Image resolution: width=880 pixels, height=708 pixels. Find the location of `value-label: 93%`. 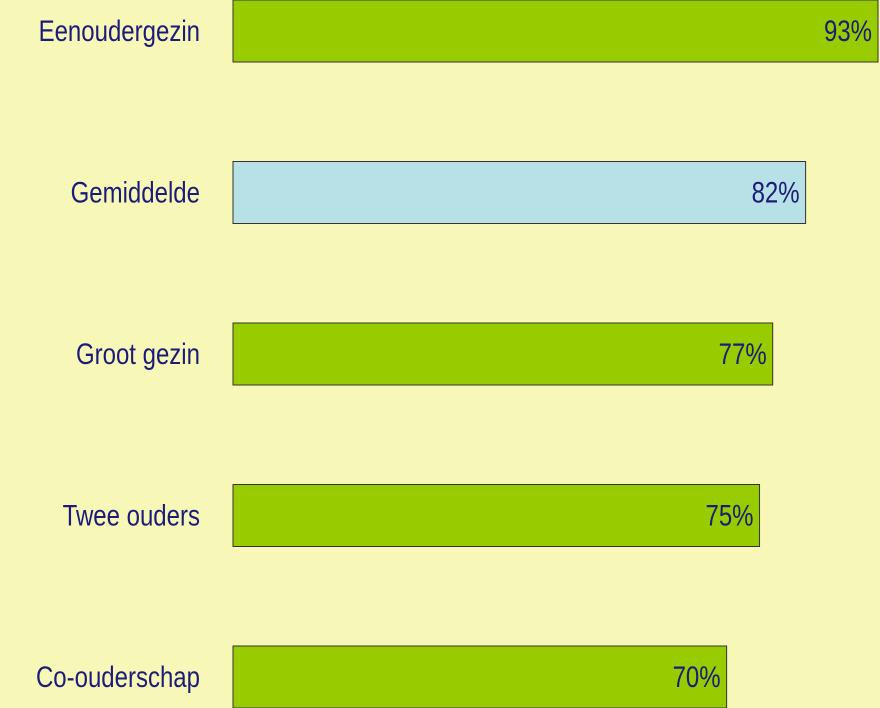

value-label: 93% is located at coordinates (848, 30).